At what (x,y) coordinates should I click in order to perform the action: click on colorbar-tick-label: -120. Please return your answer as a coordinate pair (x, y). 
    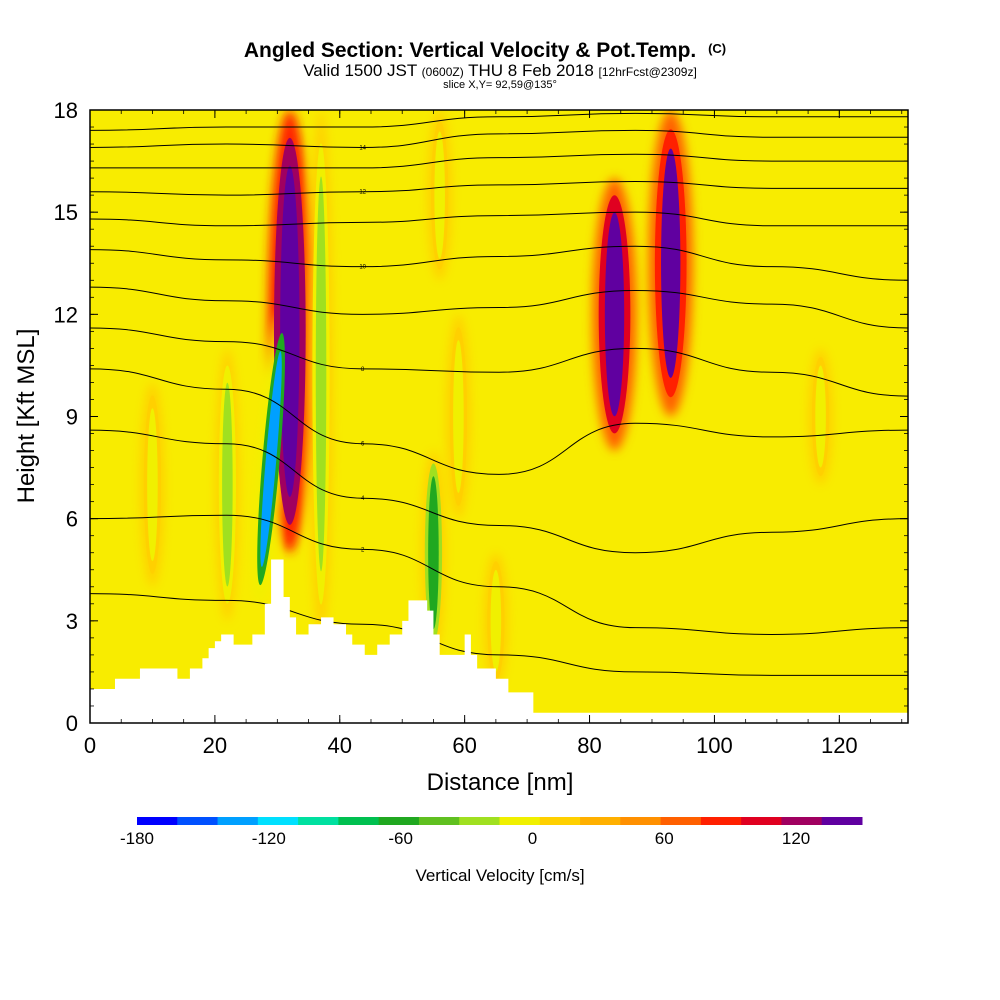
    Looking at the image, I should click on (269, 838).